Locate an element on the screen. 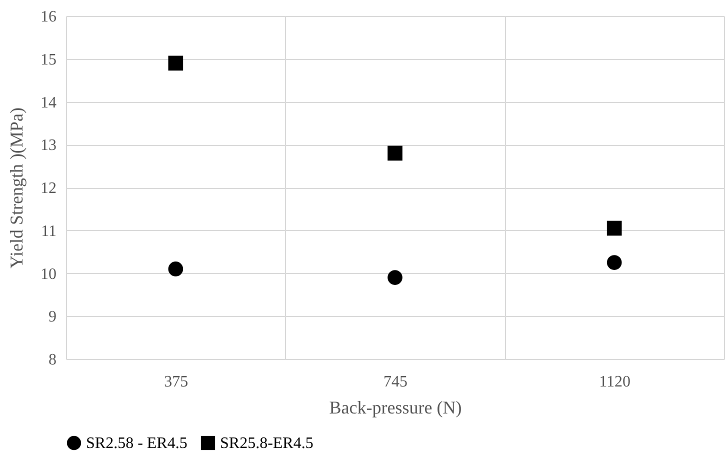 This screenshot has width=726, height=457. y-tick-label: 11 is located at coordinates (48, 231).